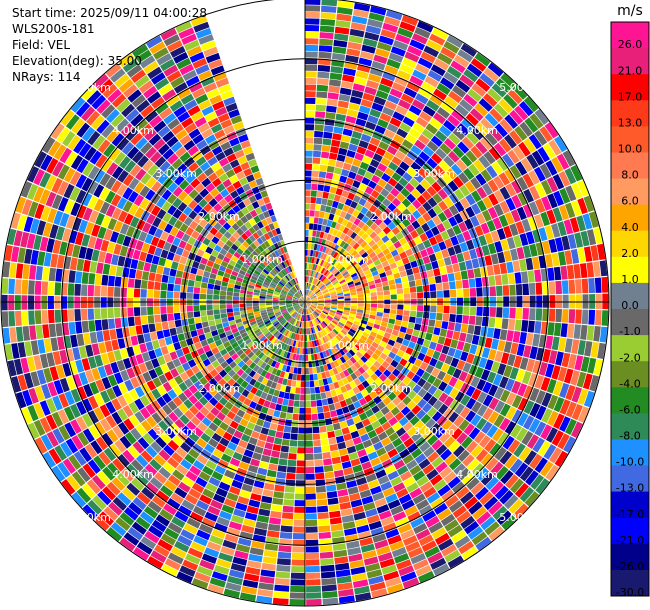 This screenshot has height=610, width=650. What do you see at coordinates (90, 517) in the screenshot?
I see `range-ring-label: 5.00km` at bounding box center [90, 517].